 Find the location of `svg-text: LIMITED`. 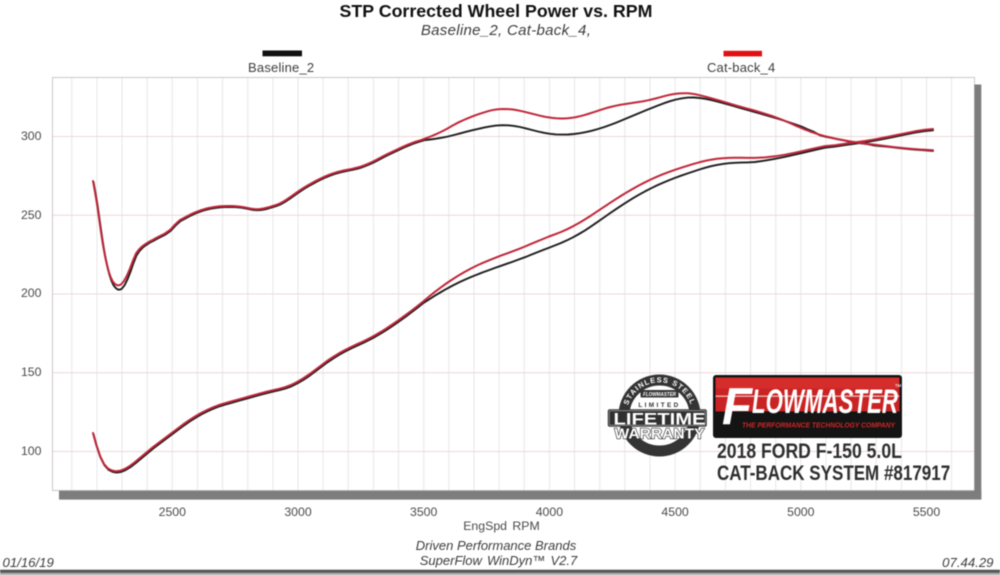

svg-text: LIMITED is located at coordinates (659, 405).